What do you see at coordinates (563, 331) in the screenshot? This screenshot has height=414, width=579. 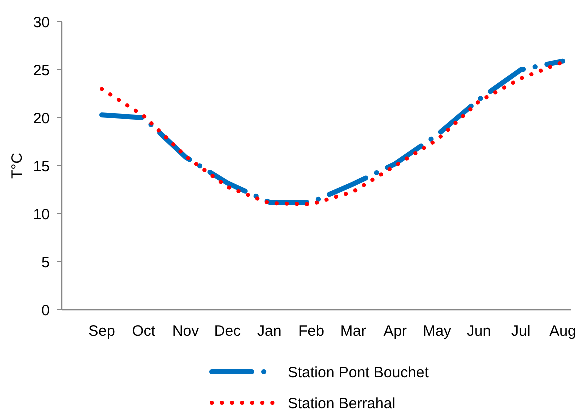 I see `x-tick-label: Aug` at bounding box center [563, 331].